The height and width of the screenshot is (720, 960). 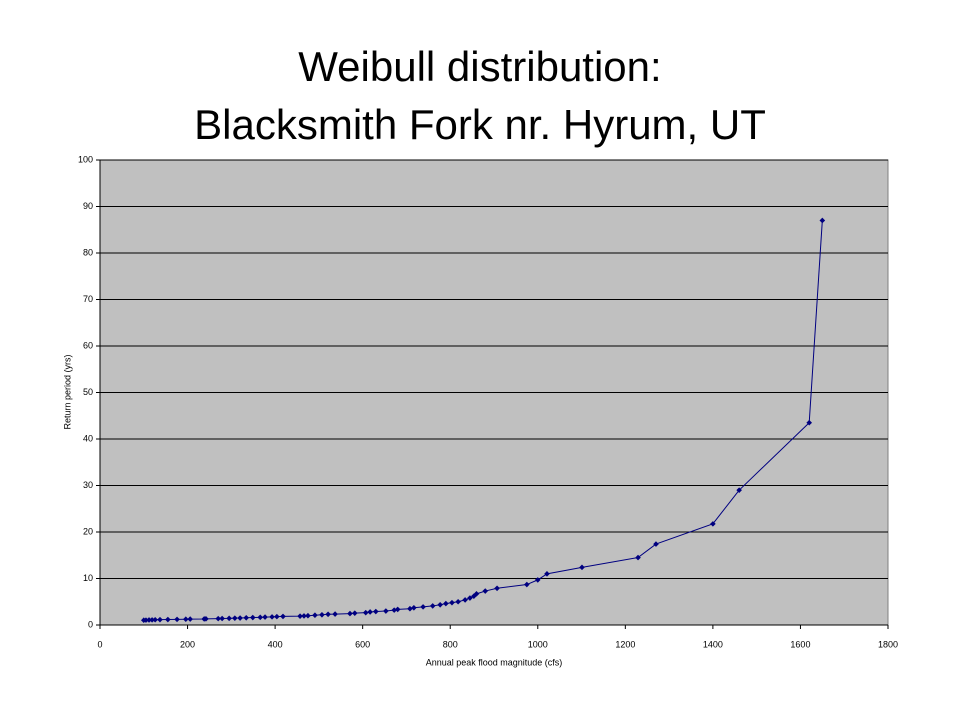 What do you see at coordinates (88, 578) in the screenshot?
I see `y-tick-label: 10` at bounding box center [88, 578].